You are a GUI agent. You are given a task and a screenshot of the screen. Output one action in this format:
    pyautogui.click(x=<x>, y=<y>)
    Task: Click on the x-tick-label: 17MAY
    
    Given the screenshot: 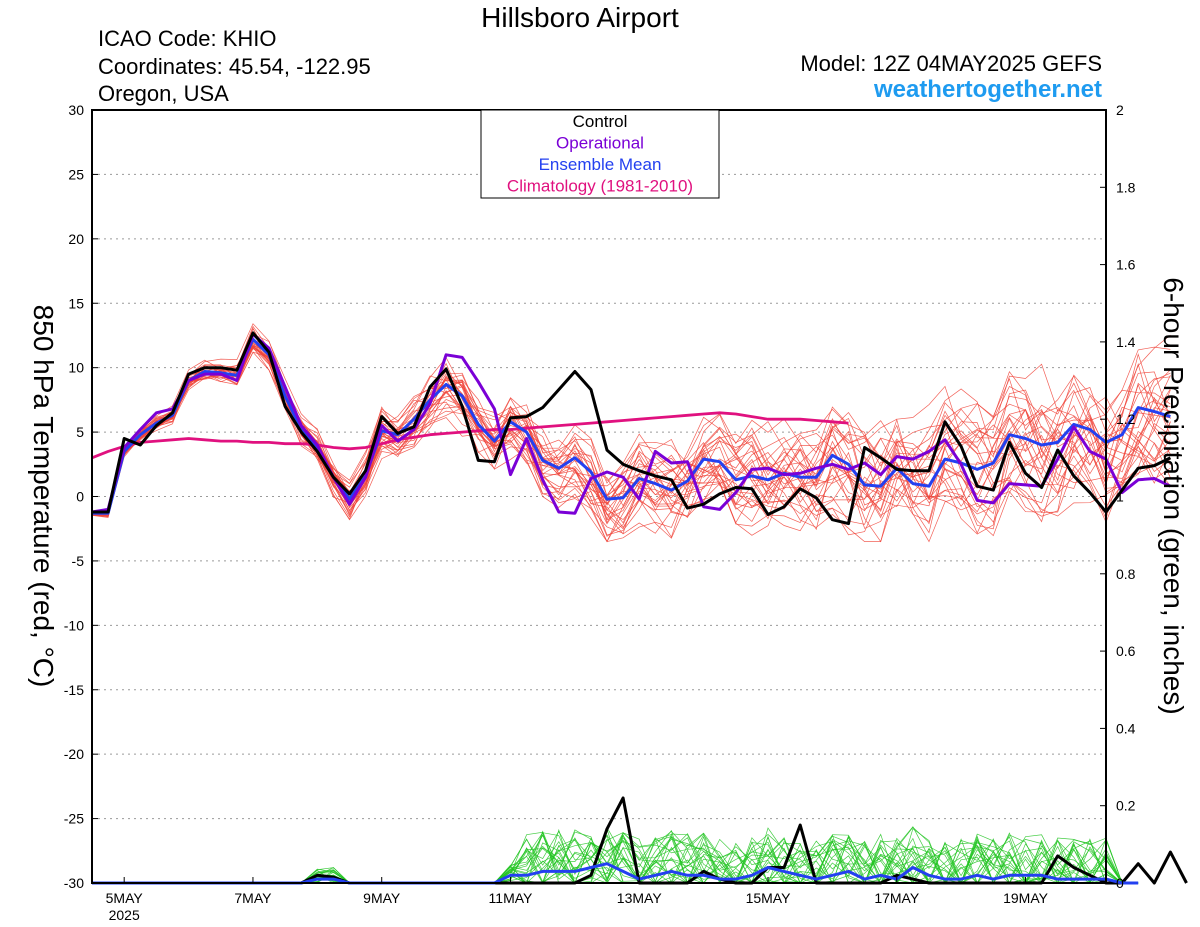 What is the action you would take?
    pyautogui.click(x=897, y=898)
    